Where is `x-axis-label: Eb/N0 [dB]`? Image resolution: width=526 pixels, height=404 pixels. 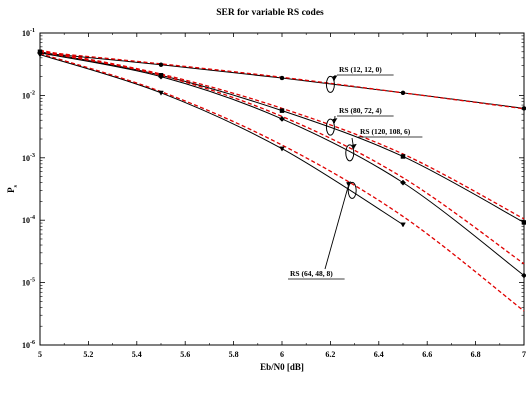
x-axis-label: Eb/N0 [dB] is located at coordinates (282, 367).